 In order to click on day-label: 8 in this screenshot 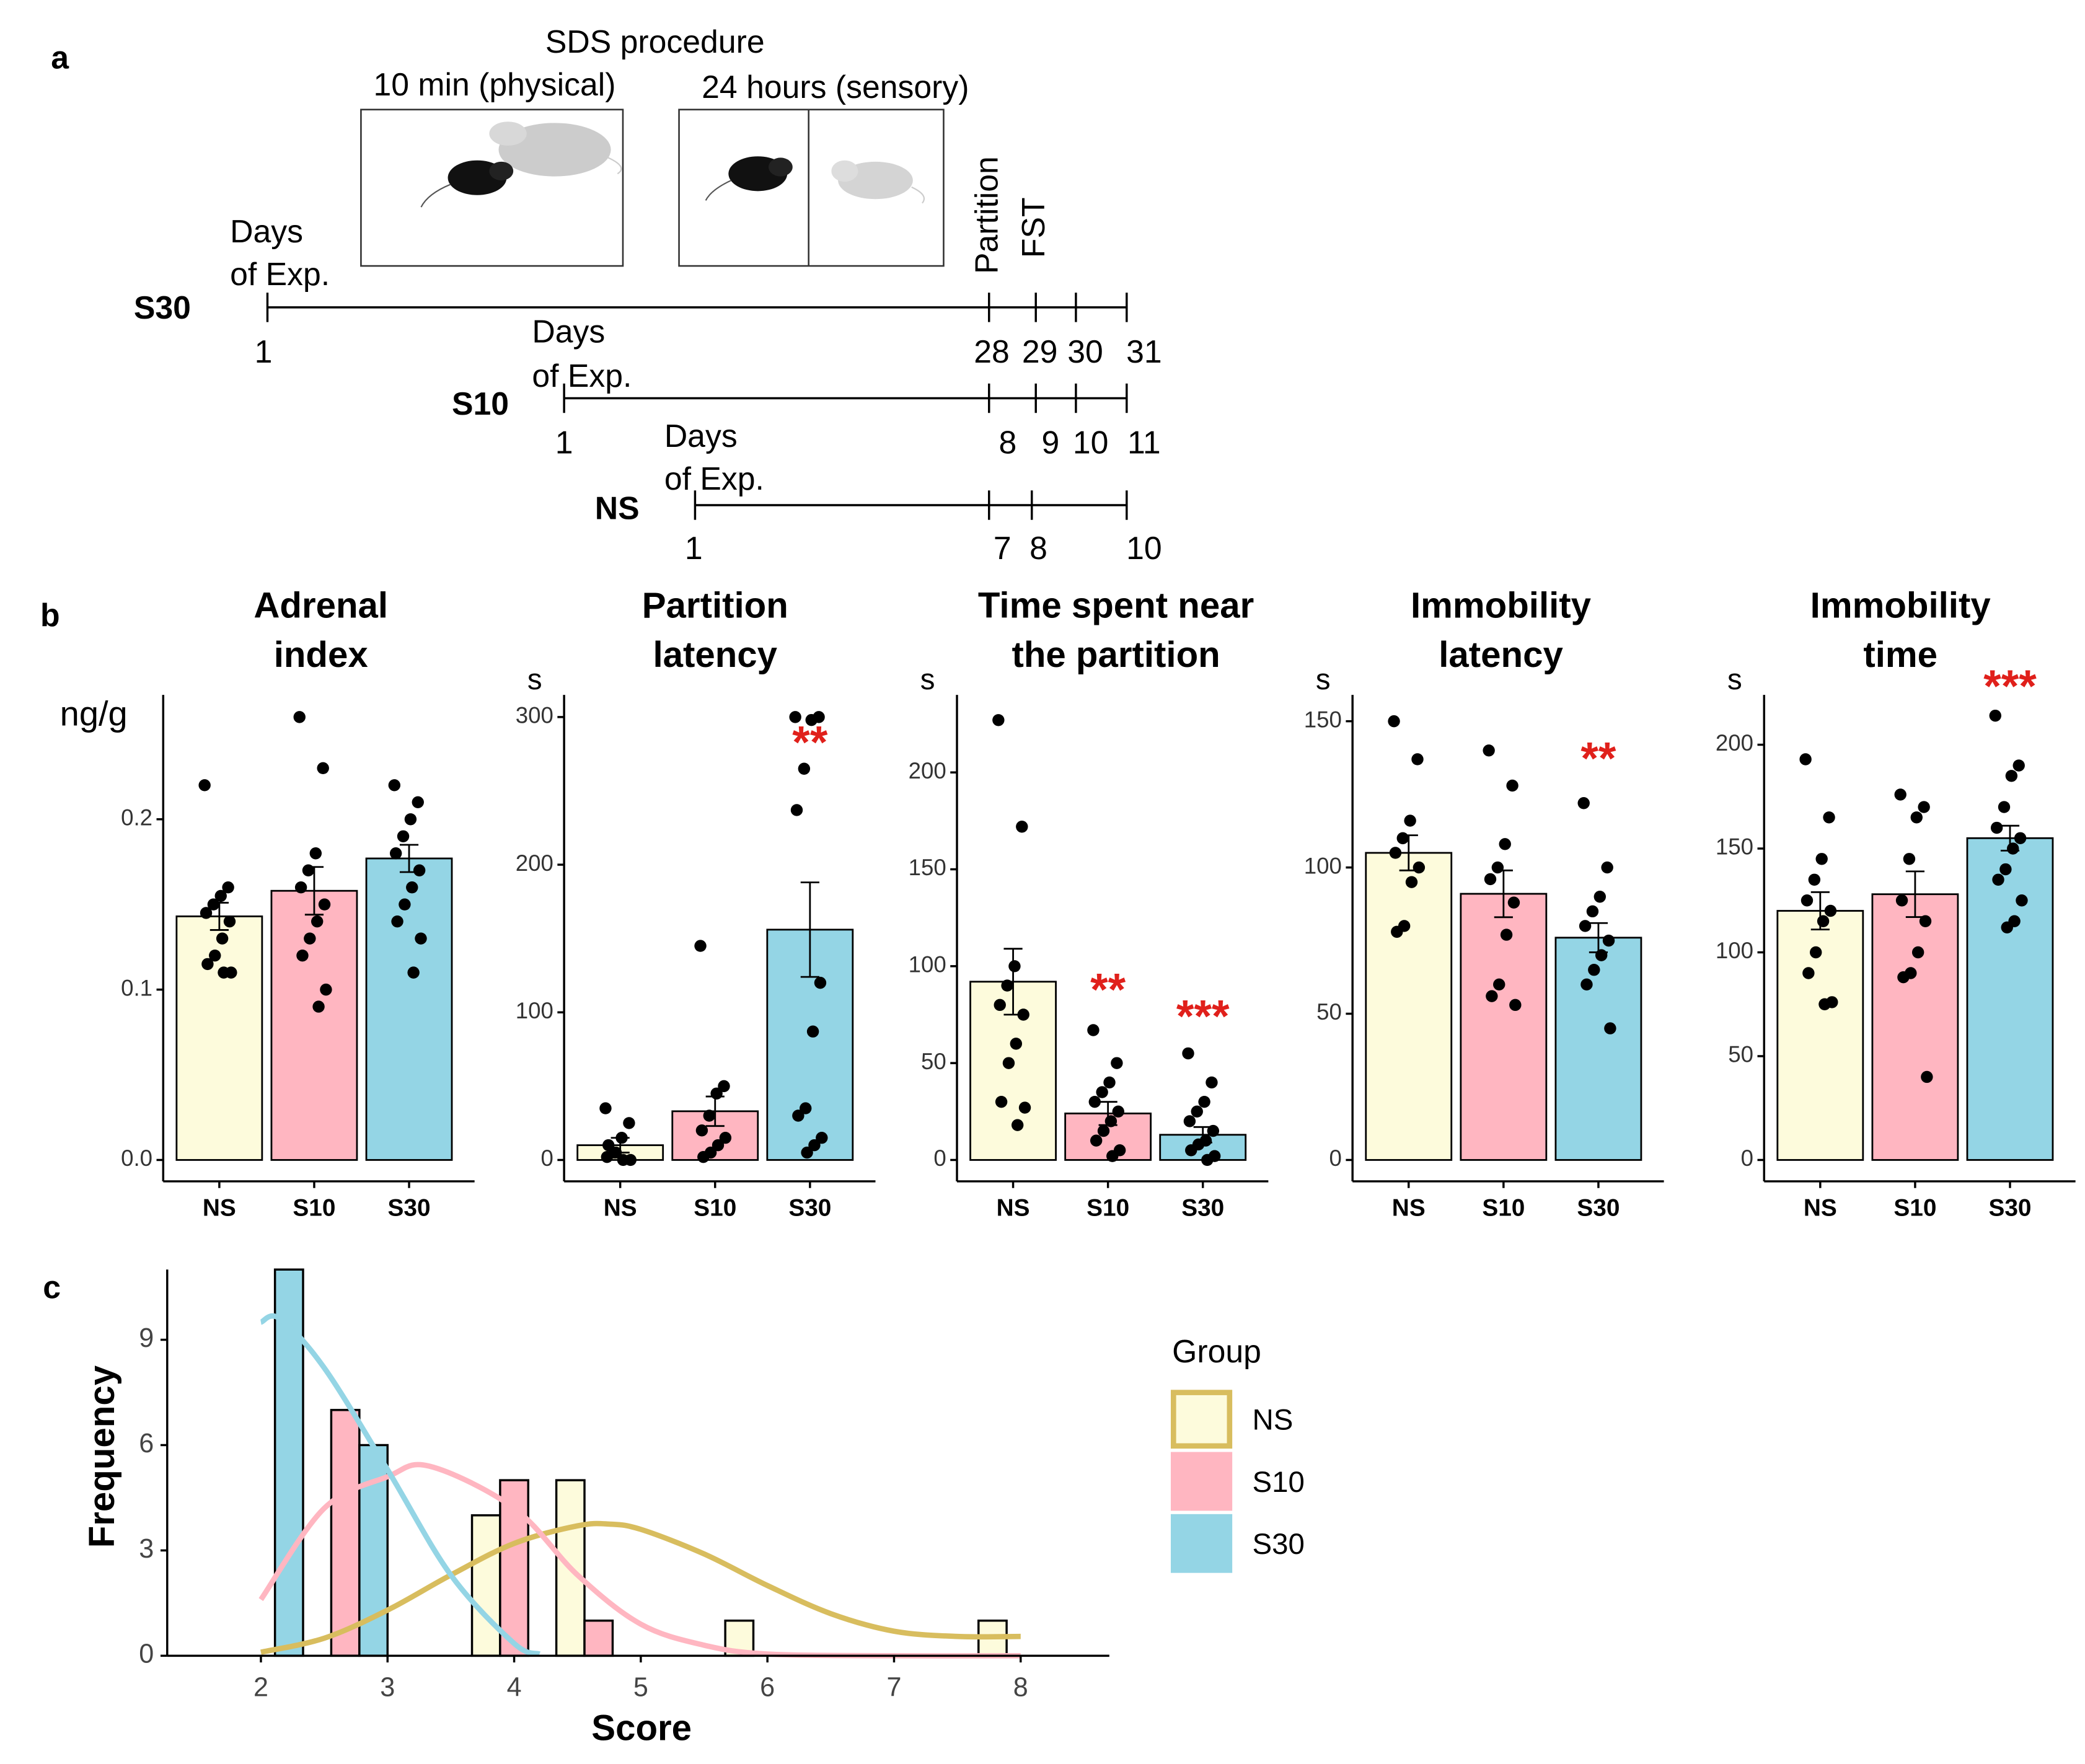, I will do `click(1008, 443)`.